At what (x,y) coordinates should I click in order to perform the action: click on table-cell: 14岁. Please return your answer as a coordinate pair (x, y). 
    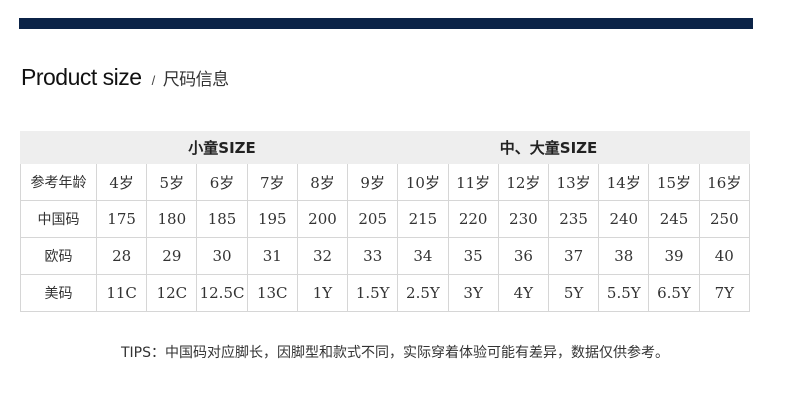
    Looking at the image, I should click on (624, 182).